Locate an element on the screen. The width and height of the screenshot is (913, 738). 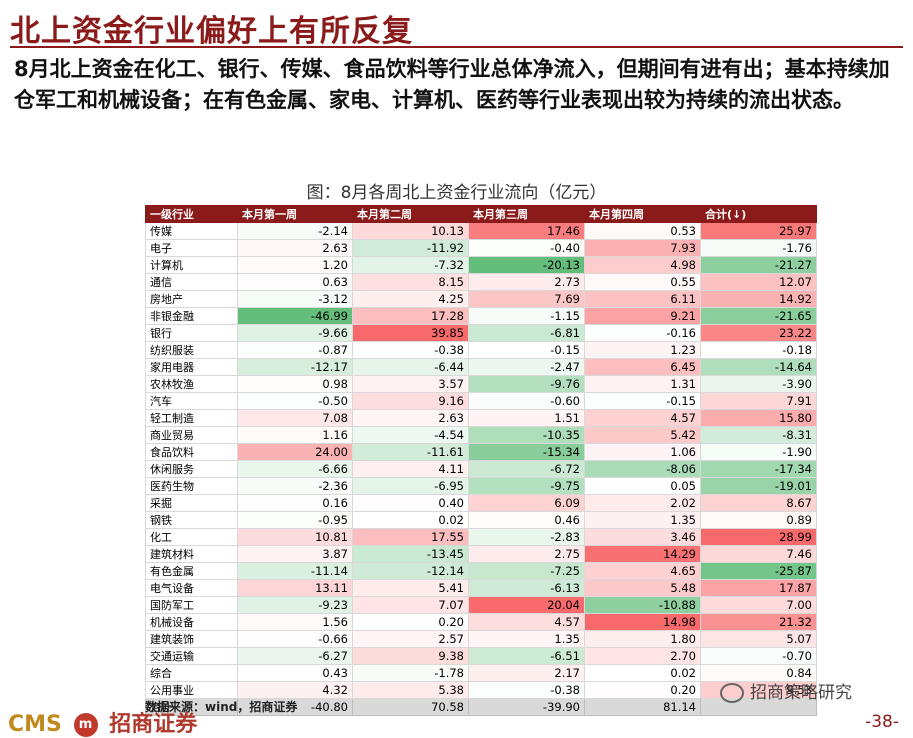
value-cell: -2.47 is located at coordinates (526, 367).